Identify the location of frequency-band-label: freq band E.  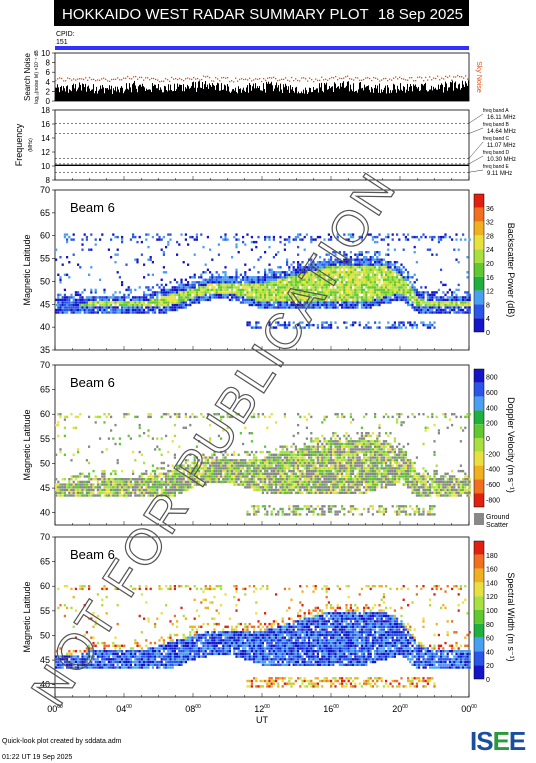
(496, 167).